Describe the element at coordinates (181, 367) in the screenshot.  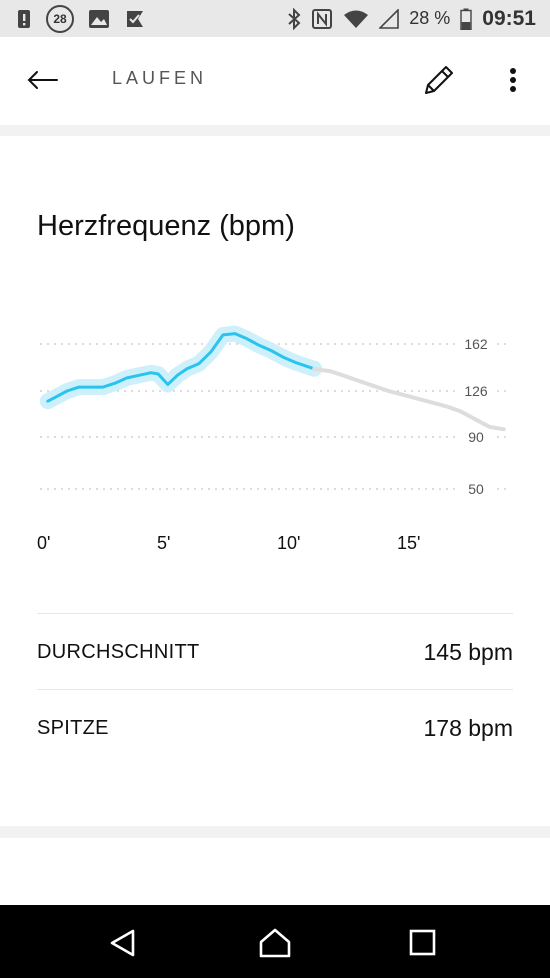
I see `series-line` at that location.